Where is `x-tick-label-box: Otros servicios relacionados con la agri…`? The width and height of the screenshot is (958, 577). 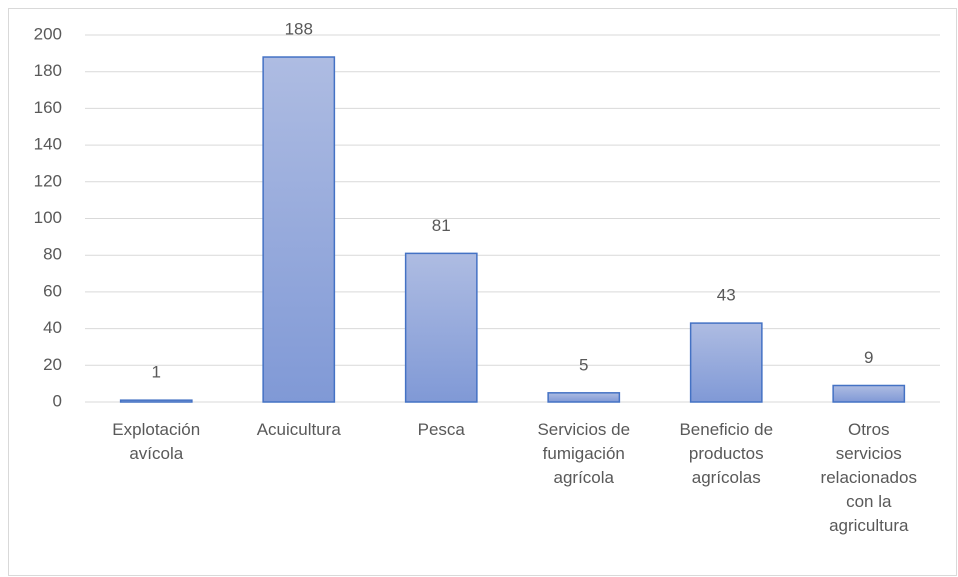
x-tick-label-box: Otros servicios relacionados con la agri… is located at coordinates (868, 477).